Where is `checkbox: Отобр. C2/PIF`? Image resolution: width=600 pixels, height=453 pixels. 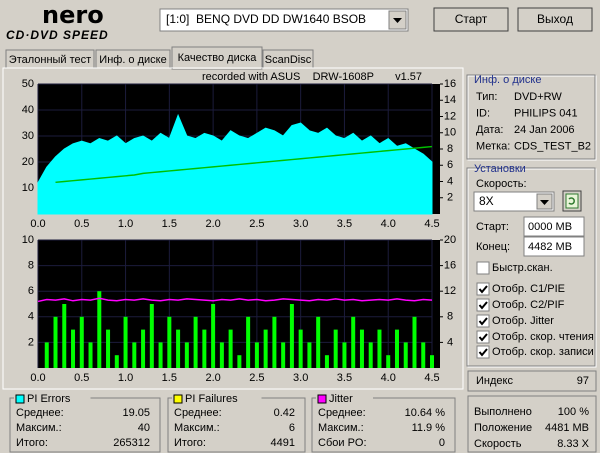
checkbox: Отобр. C2/PIF is located at coordinates (520, 305).